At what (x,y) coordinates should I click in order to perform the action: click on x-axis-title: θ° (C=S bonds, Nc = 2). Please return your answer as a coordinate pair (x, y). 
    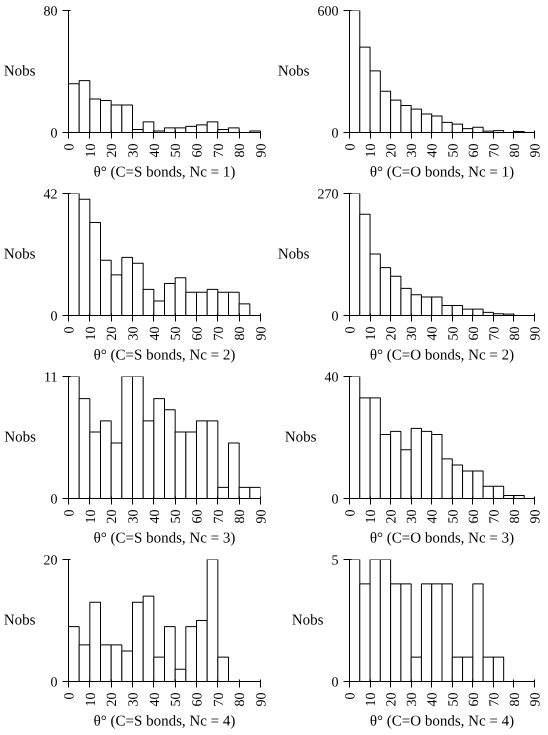
    Looking at the image, I should click on (165, 356).